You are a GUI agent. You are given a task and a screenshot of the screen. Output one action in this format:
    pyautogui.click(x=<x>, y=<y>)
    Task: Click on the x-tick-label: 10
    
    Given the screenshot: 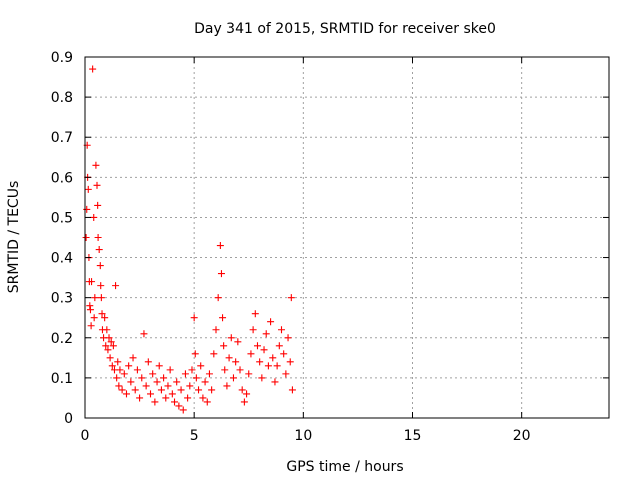 What is the action you would take?
    pyautogui.click(x=303, y=436)
    